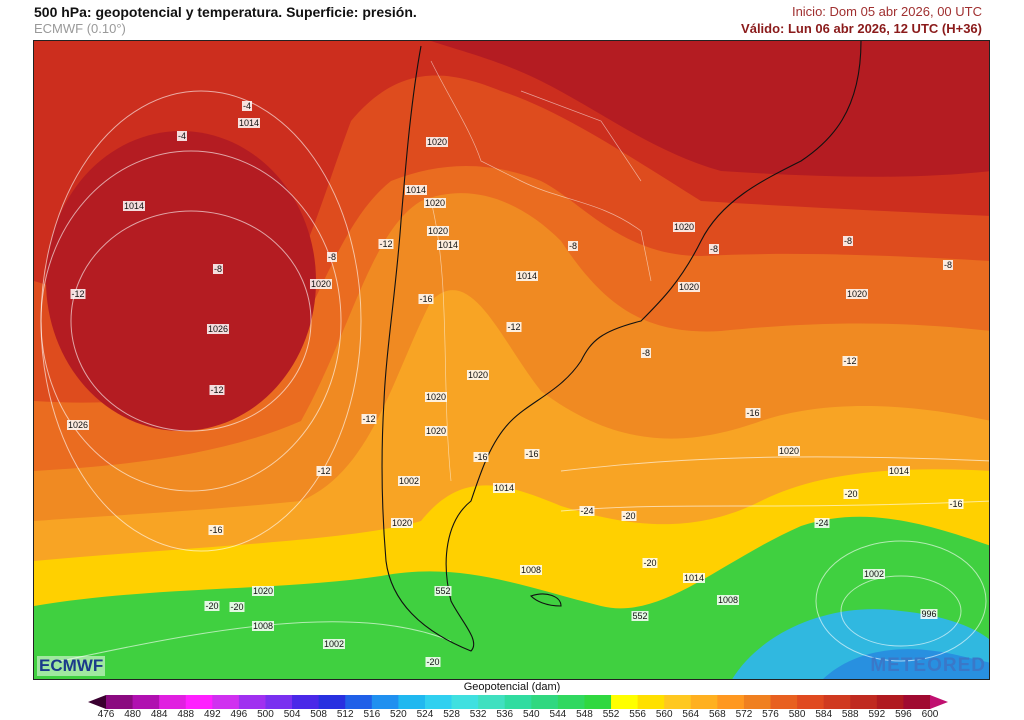  What do you see at coordinates (558, 714) in the screenshot?
I see `colorbar-tick-label: 544` at bounding box center [558, 714].